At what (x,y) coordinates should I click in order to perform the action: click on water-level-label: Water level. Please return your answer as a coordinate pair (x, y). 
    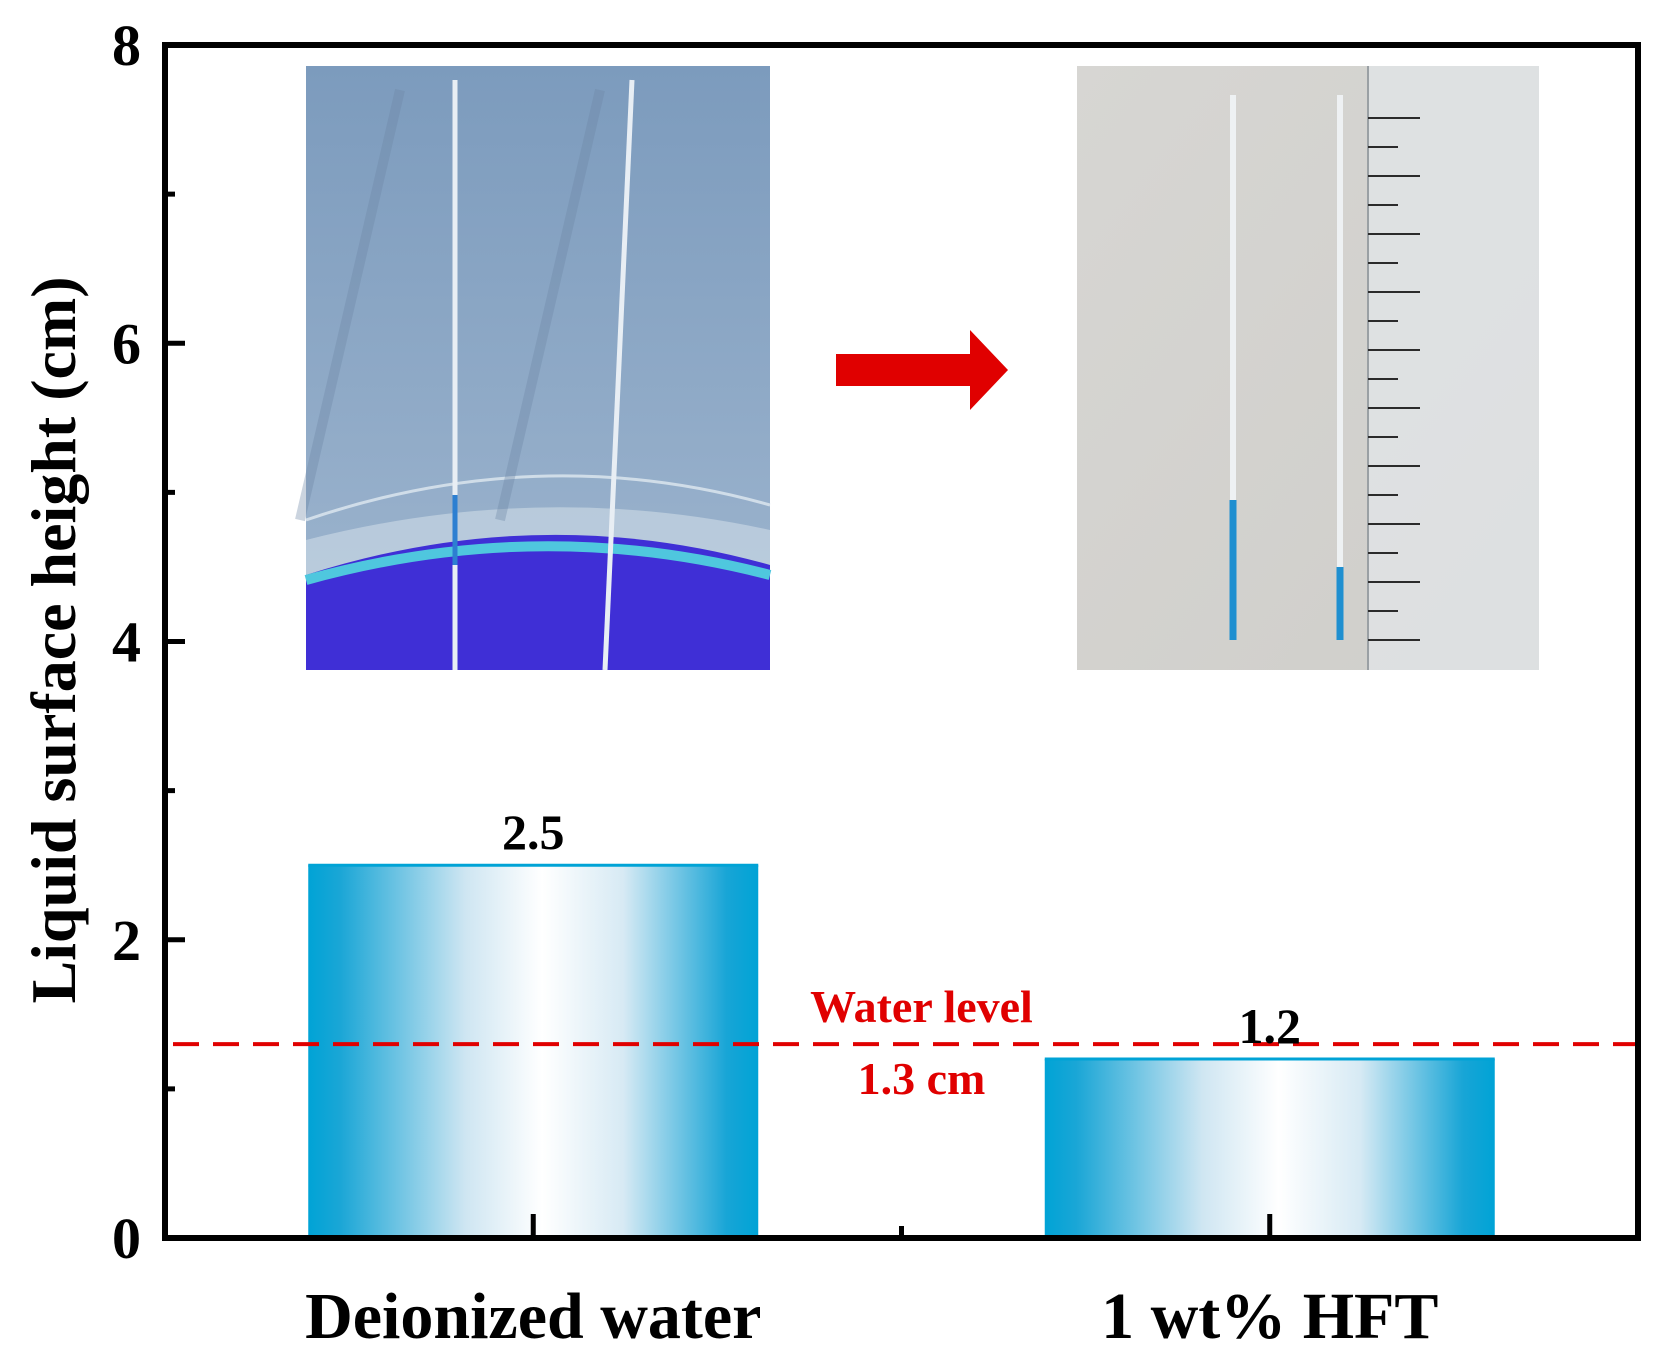
    Looking at the image, I should click on (921, 1006).